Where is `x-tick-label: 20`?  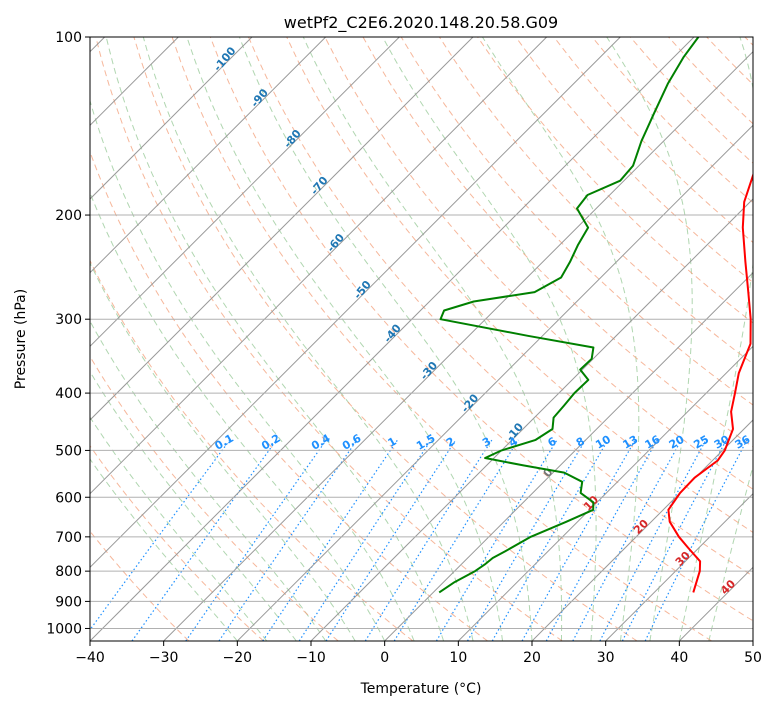
x-tick-label: 20 is located at coordinates (532, 658).